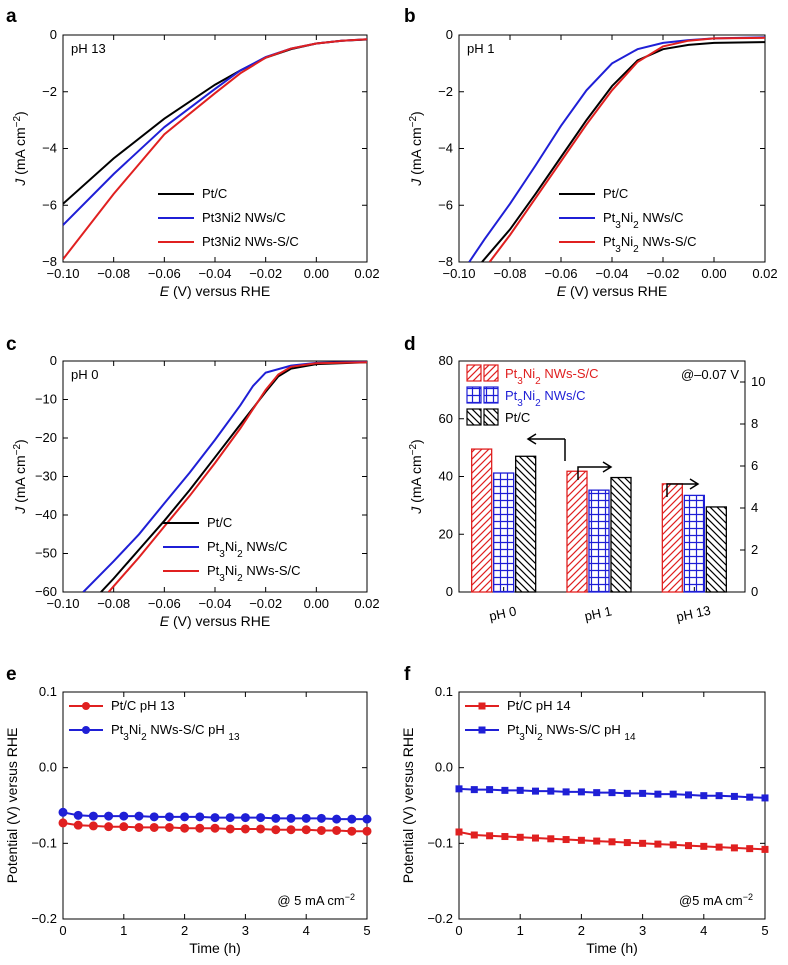 The image size is (788, 965). What do you see at coordinates (316, 900) in the screenshot?
I see `annotation: @ 5 mA cm−2` at bounding box center [316, 900].